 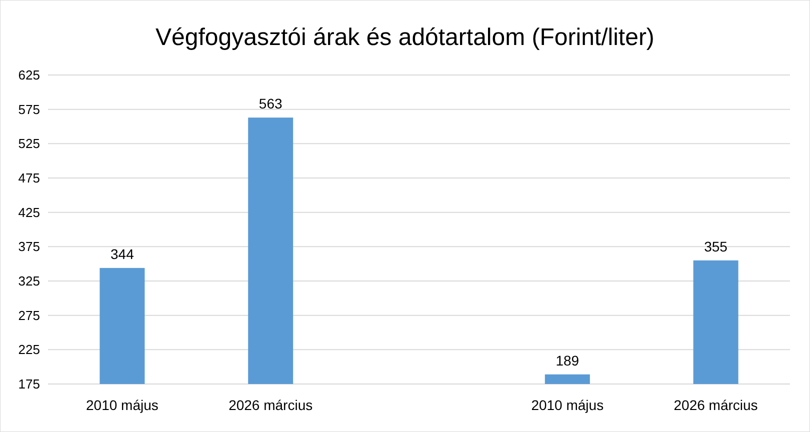 What do you see at coordinates (716, 246) in the screenshot?
I see `data-label: 355` at bounding box center [716, 246].